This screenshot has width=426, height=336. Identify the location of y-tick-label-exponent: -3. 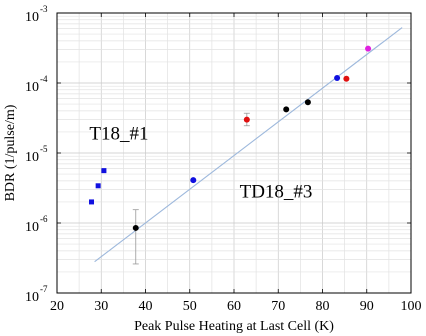
(44, 9).